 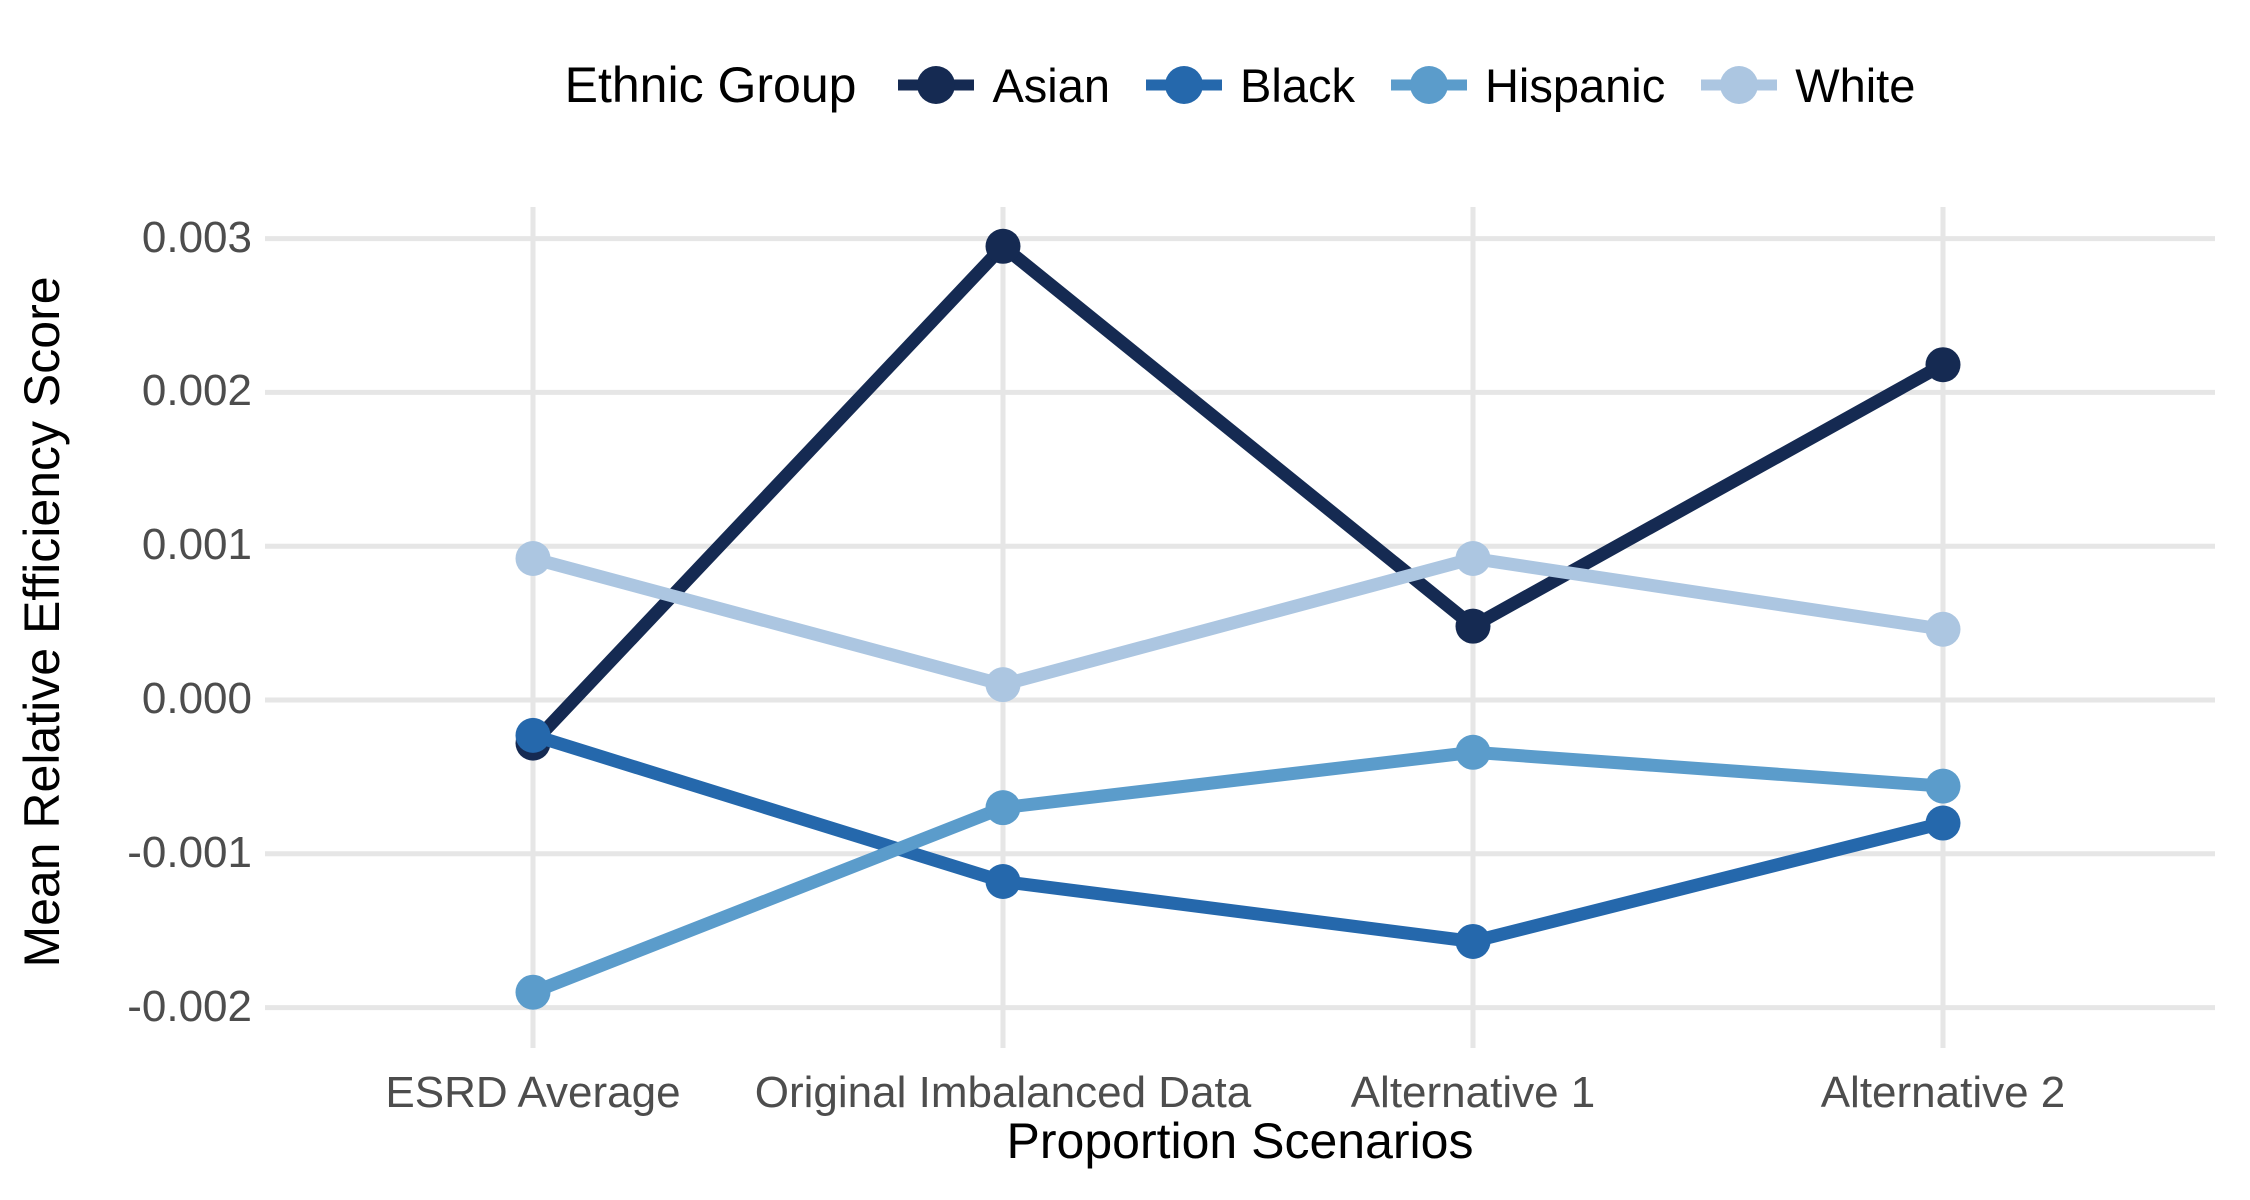 I want to click on legend-item-black: Black, so click(x=1250, y=85).